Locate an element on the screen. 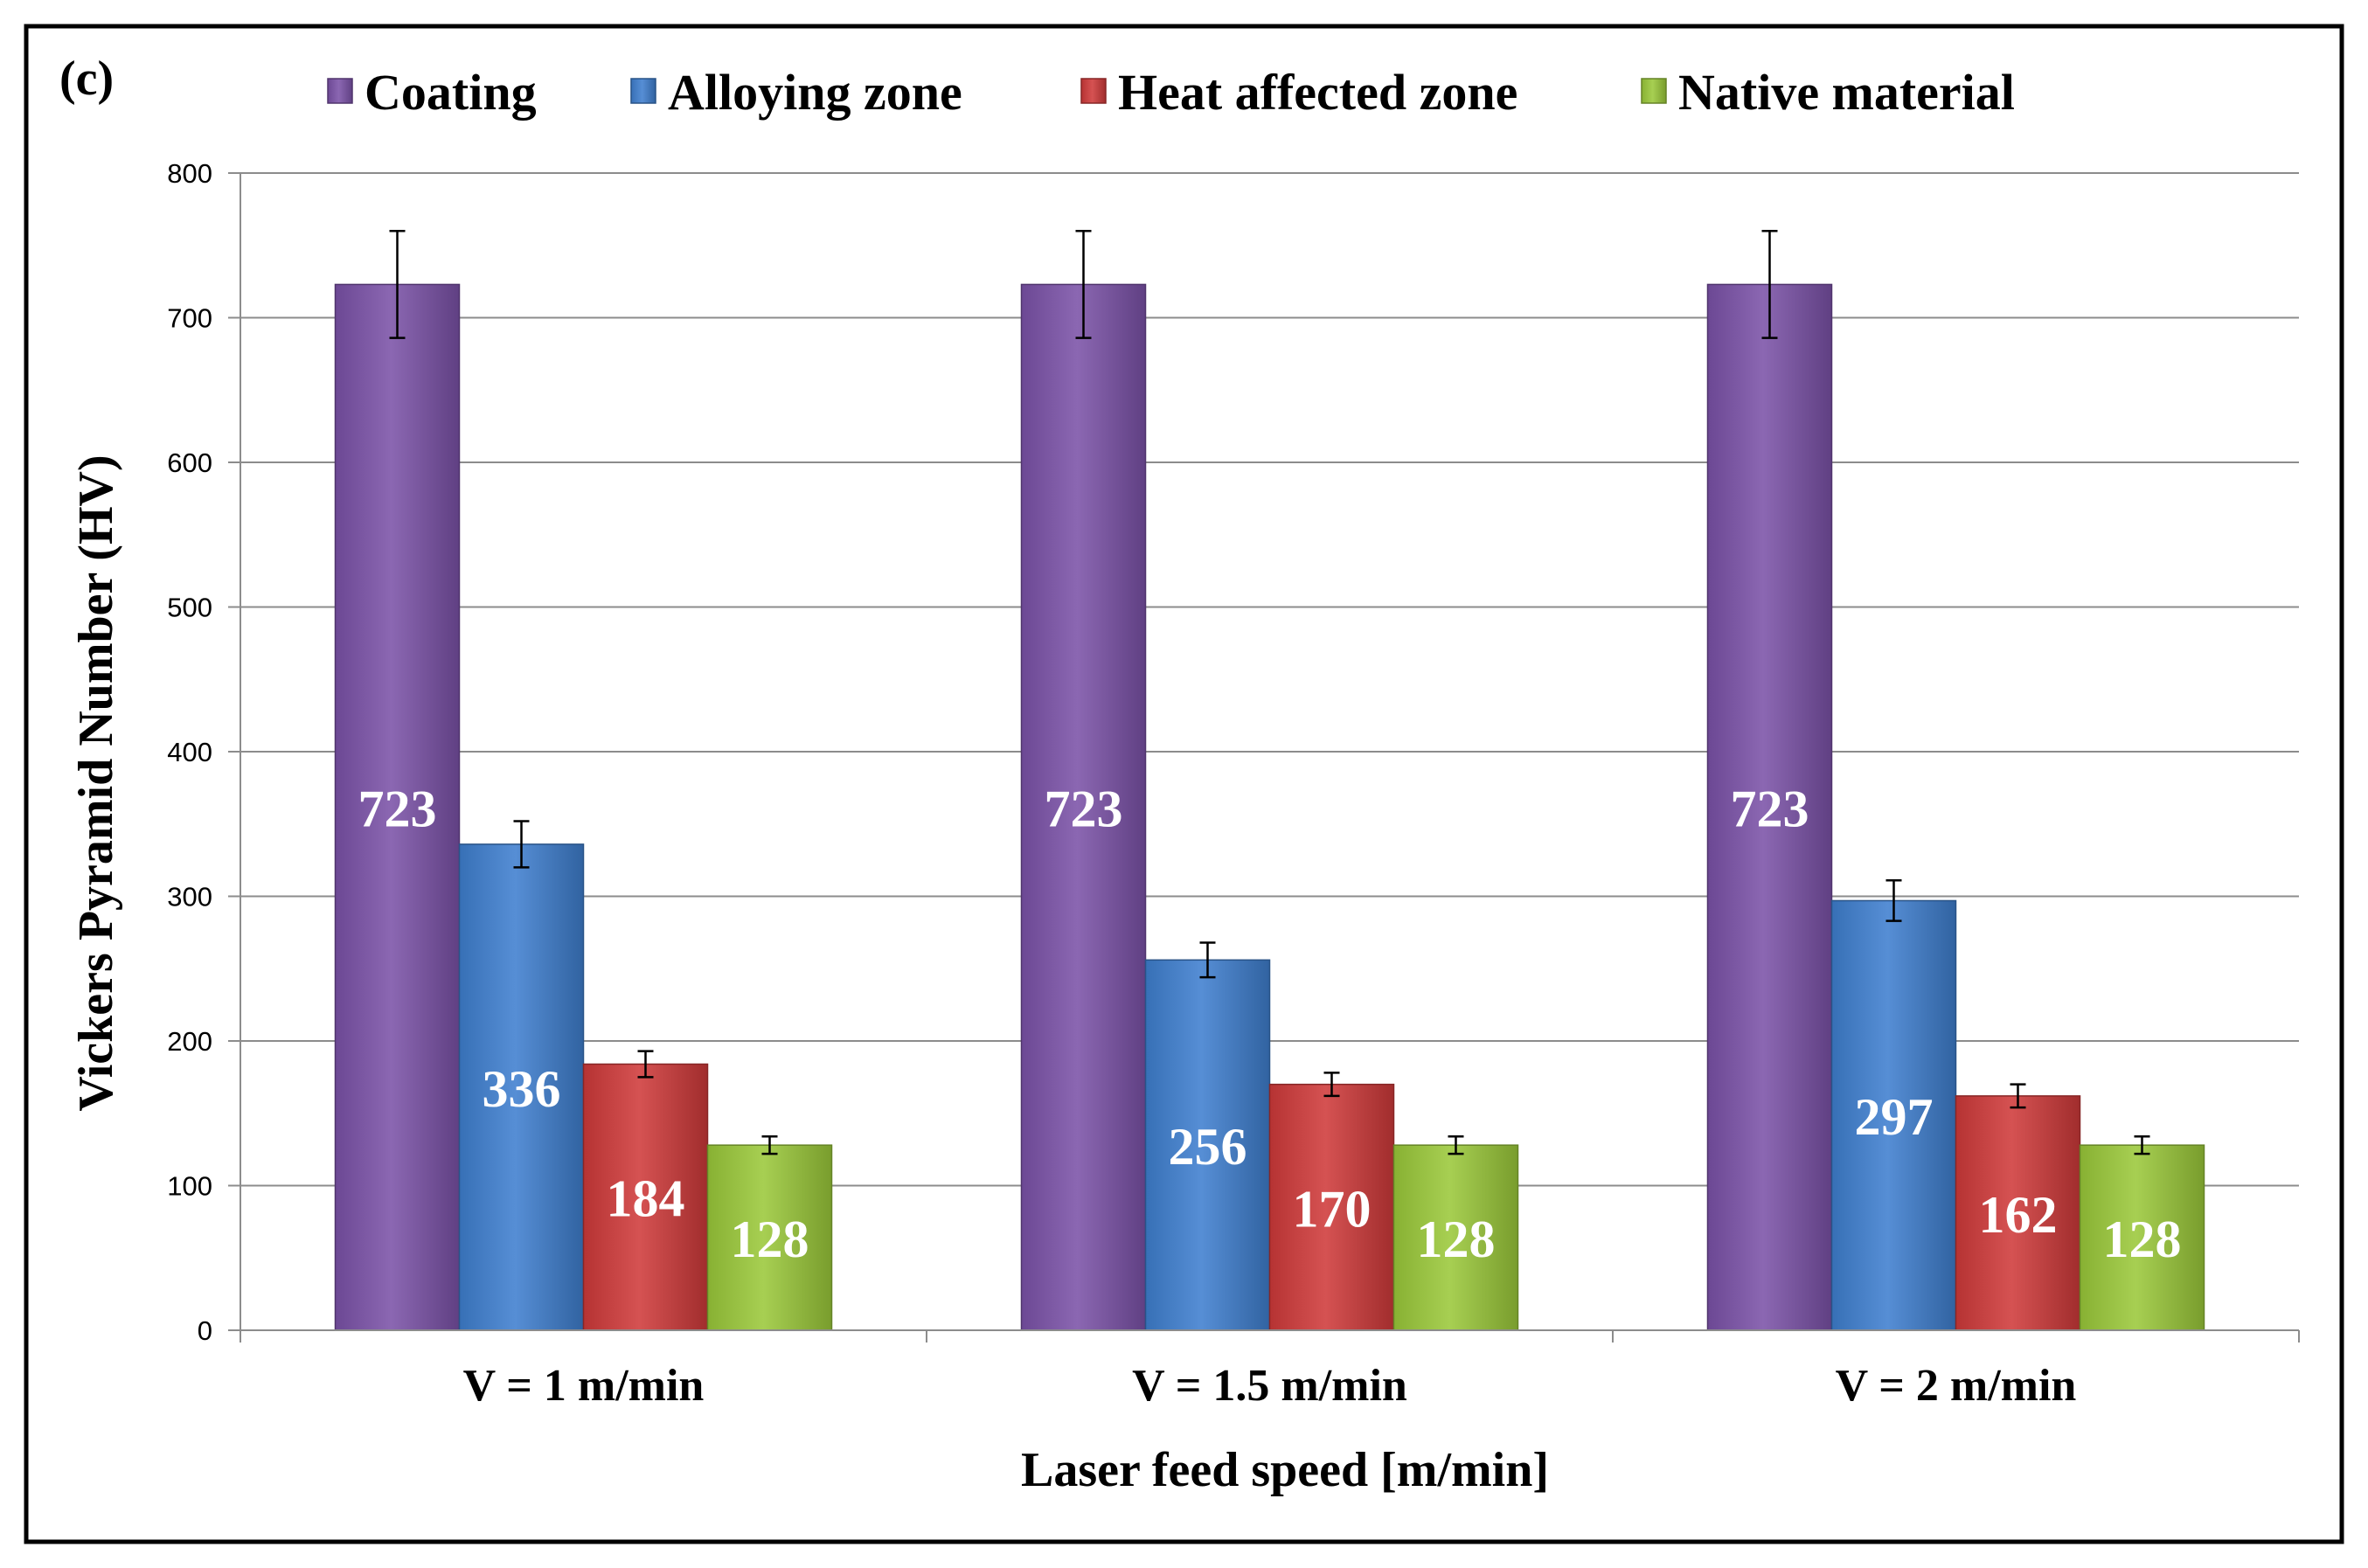 The image size is (2368, 1568). data-label: 297 is located at coordinates (1894, 1117).